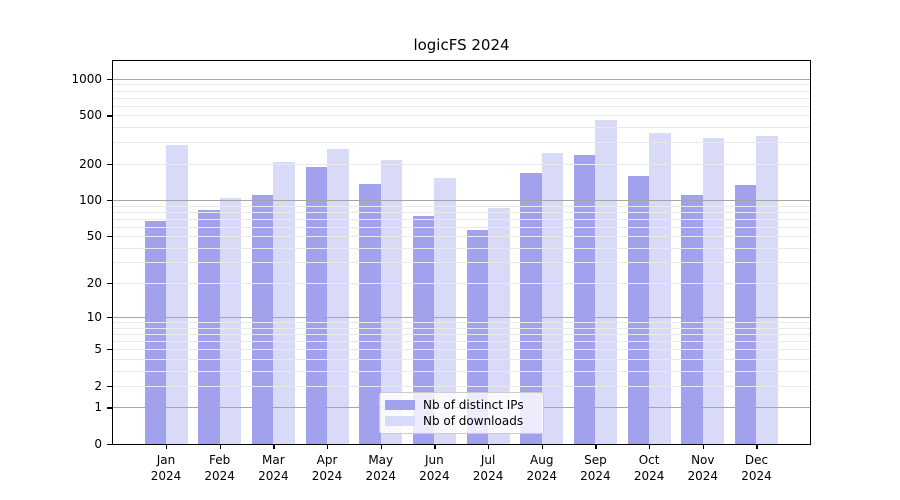 The width and height of the screenshot is (900, 500). I want to click on y-tick-label: 20, so click(94, 283).